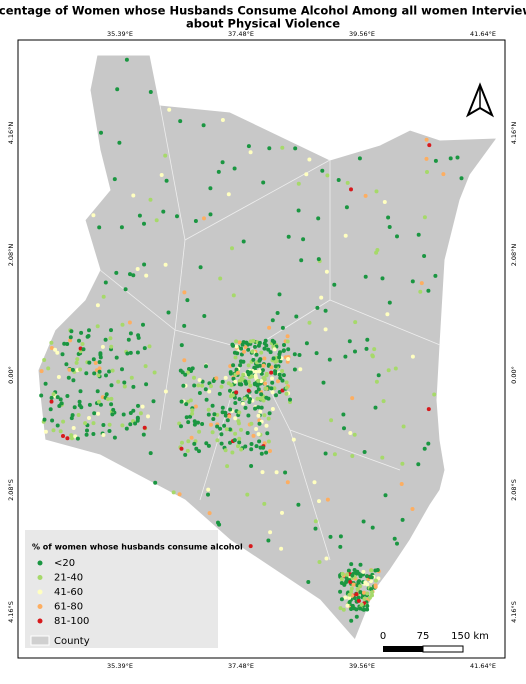 The width and height of the screenshot is (526, 684). I want to click on county-border, so click(345, 450).